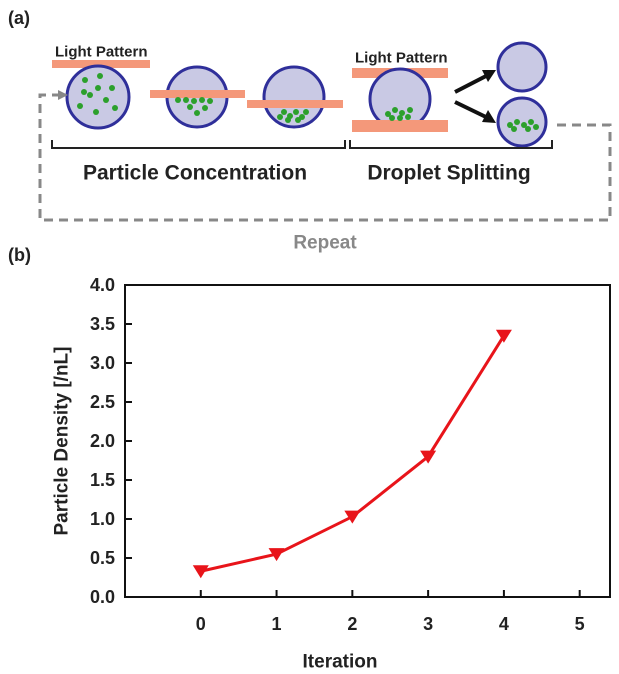 The height and width of the screenshot is (674, 619). What do you see at coordinates (195, 173) in the screenshot?
I see `step-label: Particle Concentration` at bounding box center [195, 173].